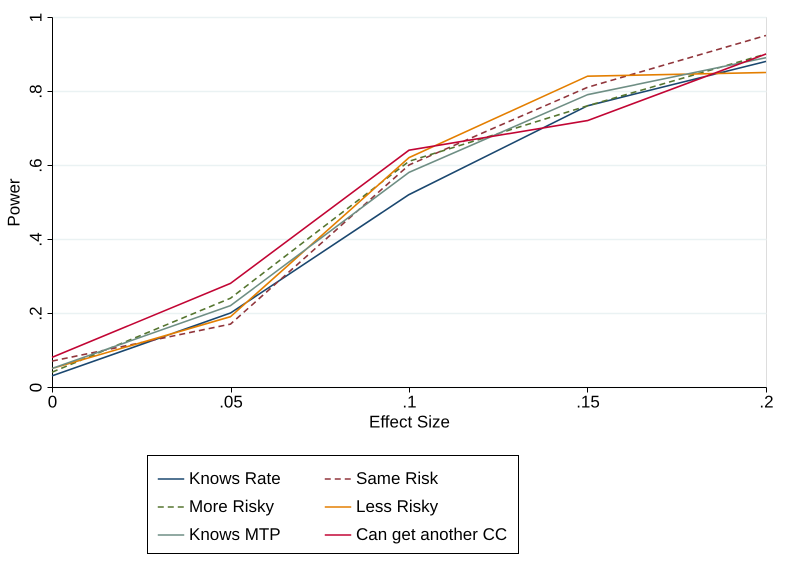 This screenshot has width=809, height=574. What do you see at coordinates (36, 387) in the screenshot?
I see `y-tick-label: 0` at bounding box center [36, 387].